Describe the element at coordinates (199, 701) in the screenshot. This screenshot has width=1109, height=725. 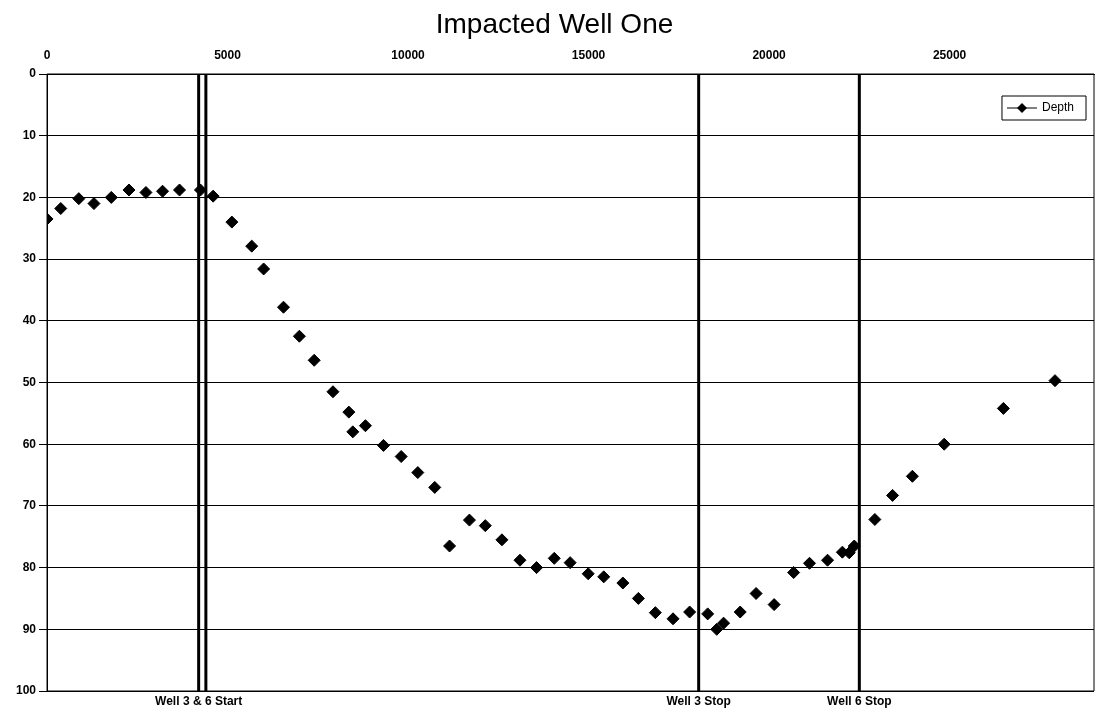
I see `ref-line-label: Well 3 & 6 Start` at that location.